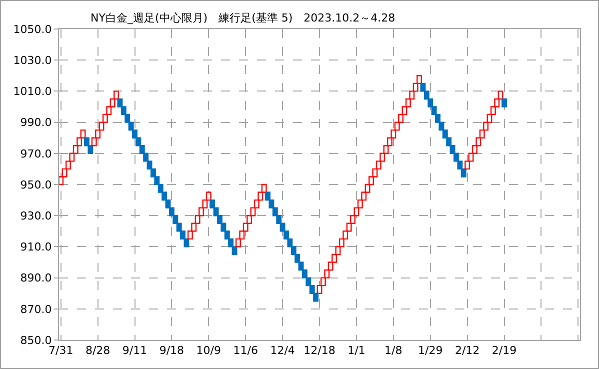  What do you see at coordinates (393, 351) in the screenshot?
I see `x-tick-label: 1/8` at bounding box center [393, 351].